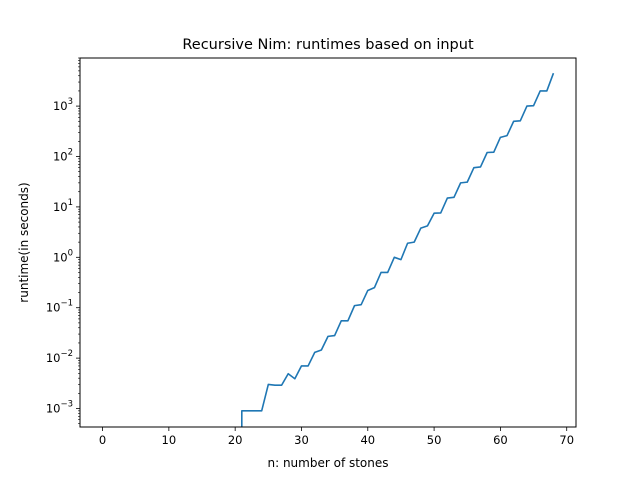  I want to click on y-tick-exponent: 3, so click(70, 102).